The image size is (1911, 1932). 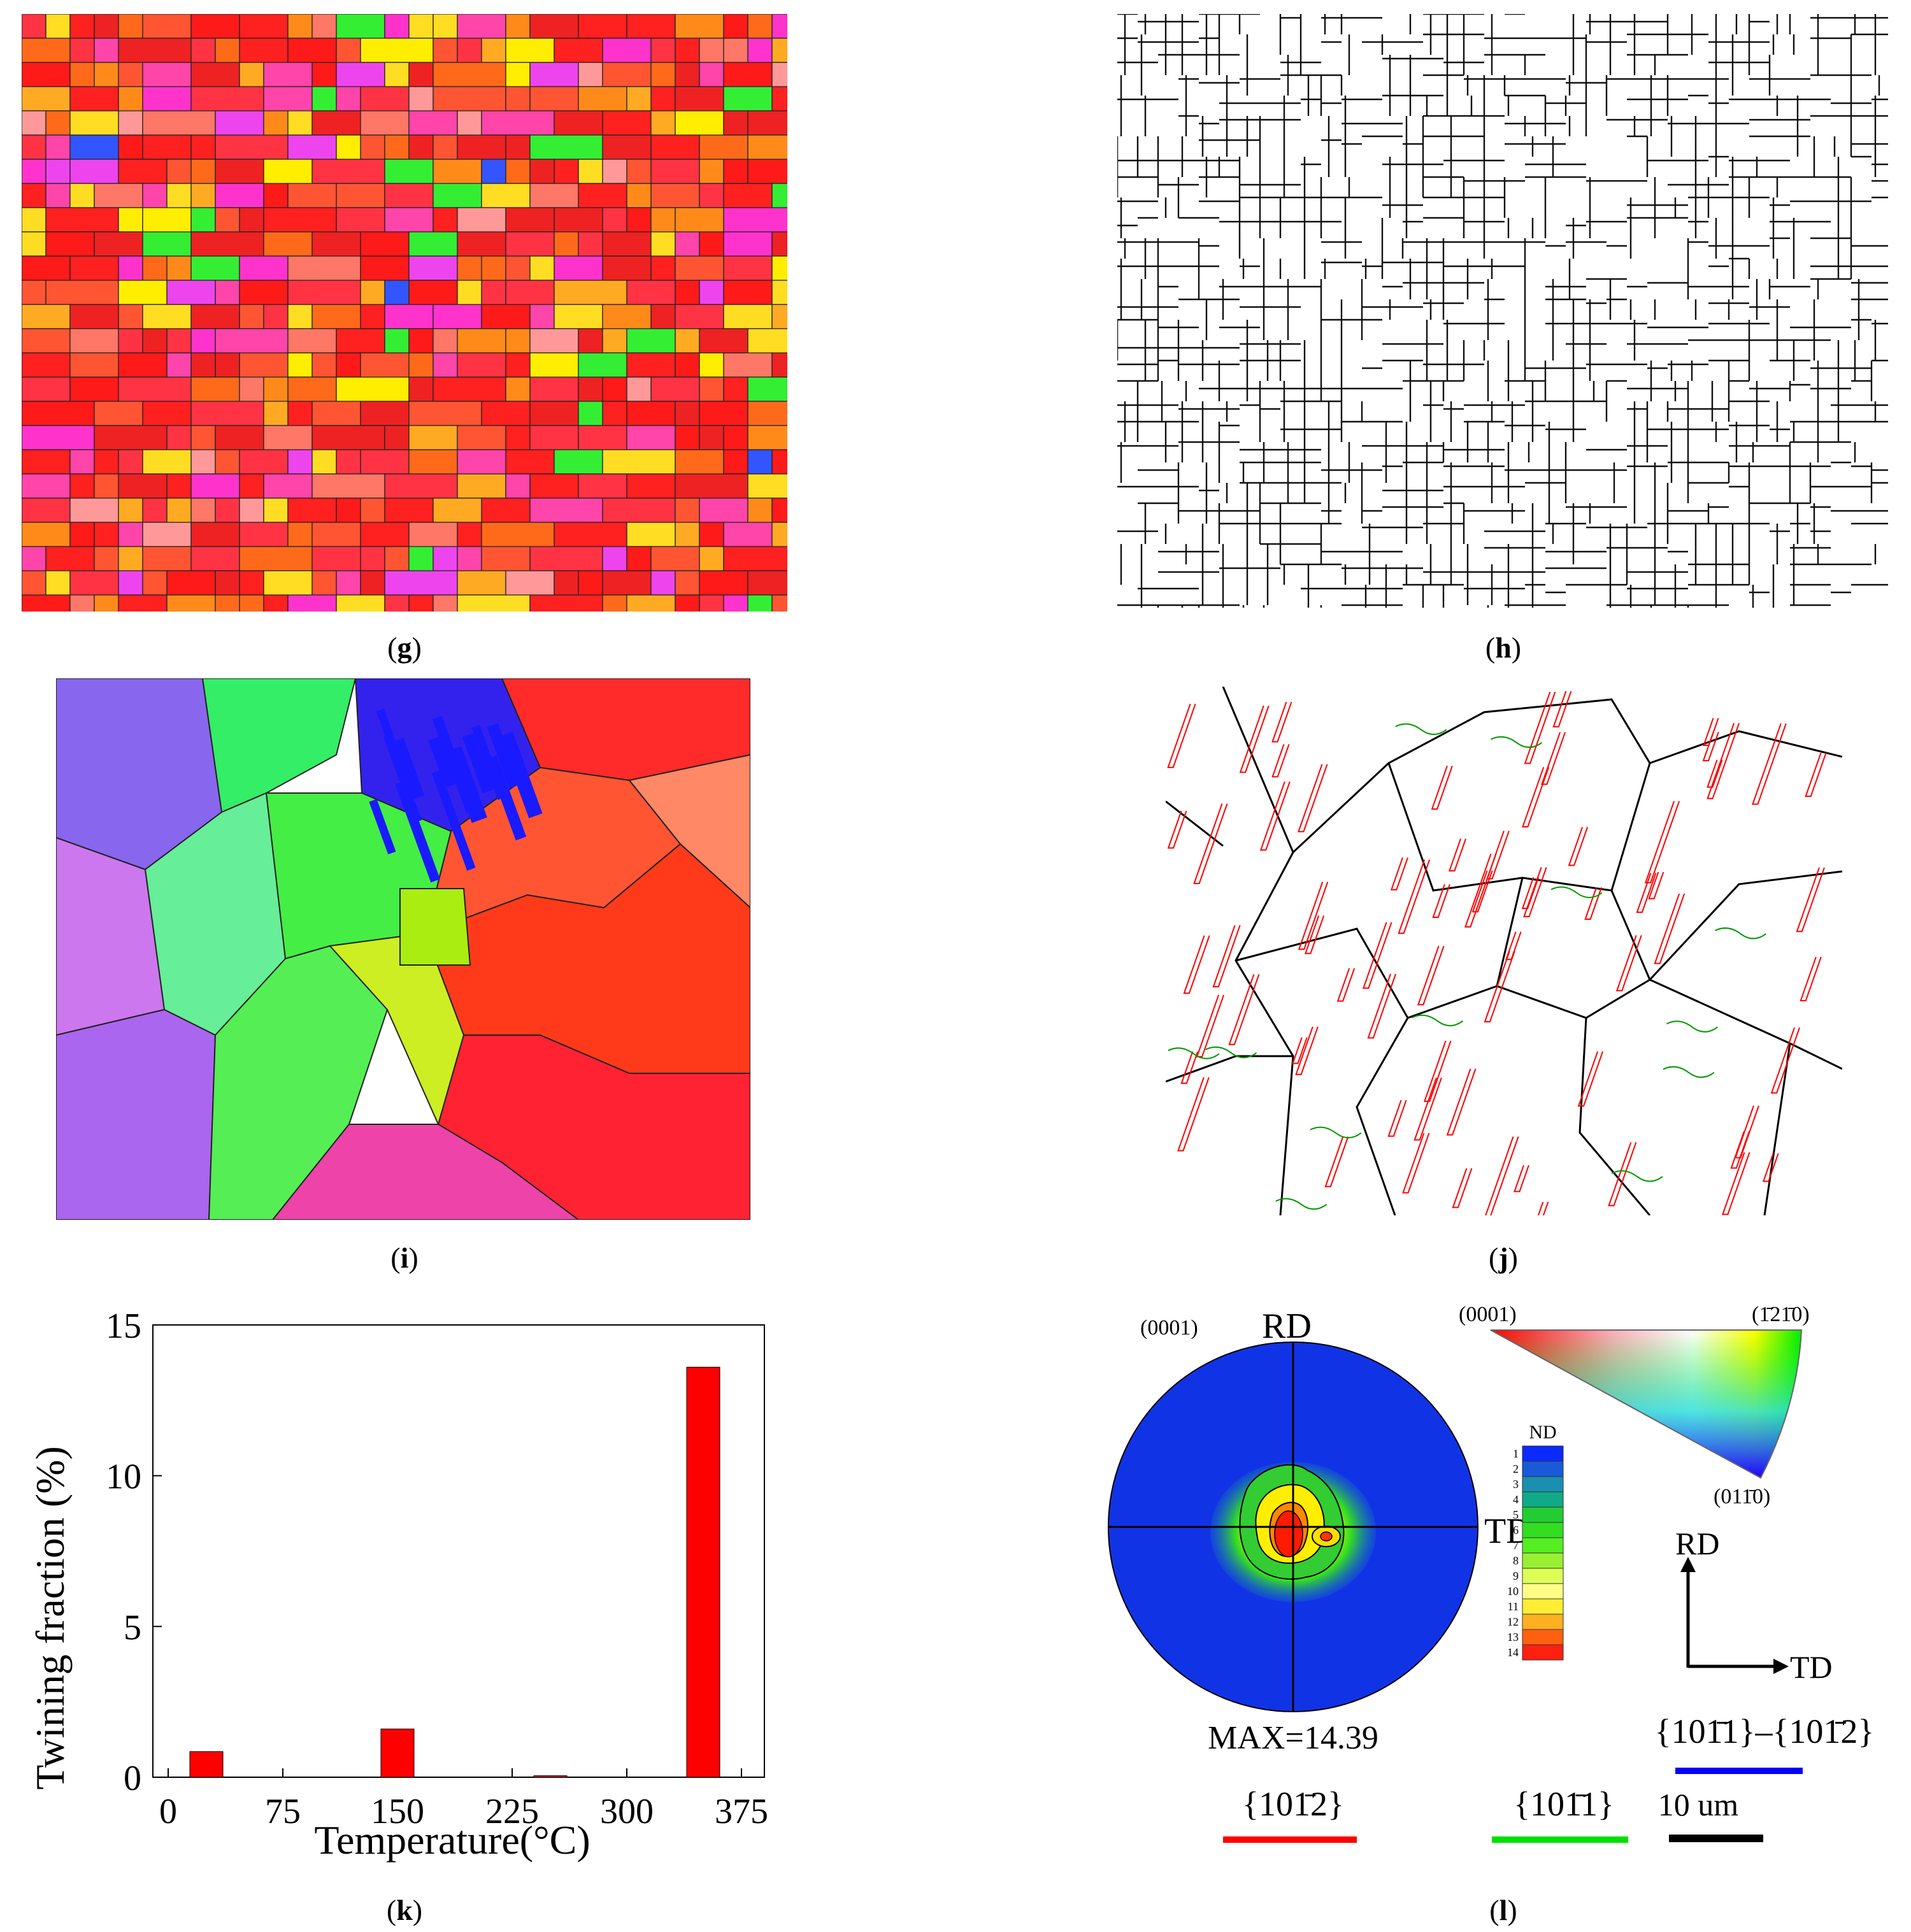 I want to click on boundary-map-h, so click(x=1503, y=311).